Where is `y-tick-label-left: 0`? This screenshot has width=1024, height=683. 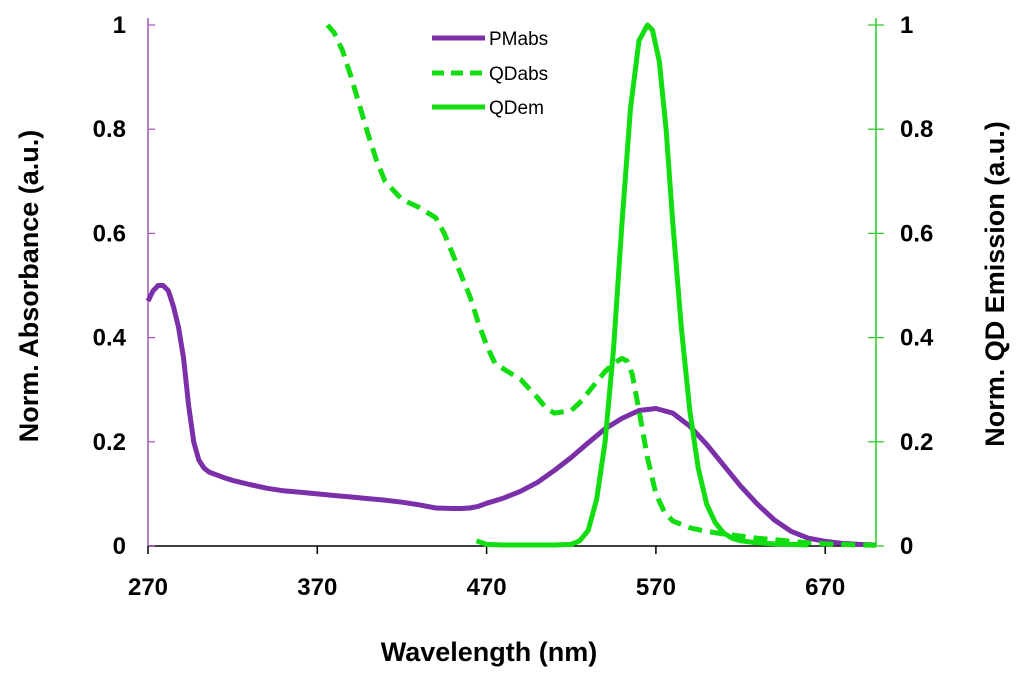 y-tick-label-left: 0 is located at coordinates (119, 546).